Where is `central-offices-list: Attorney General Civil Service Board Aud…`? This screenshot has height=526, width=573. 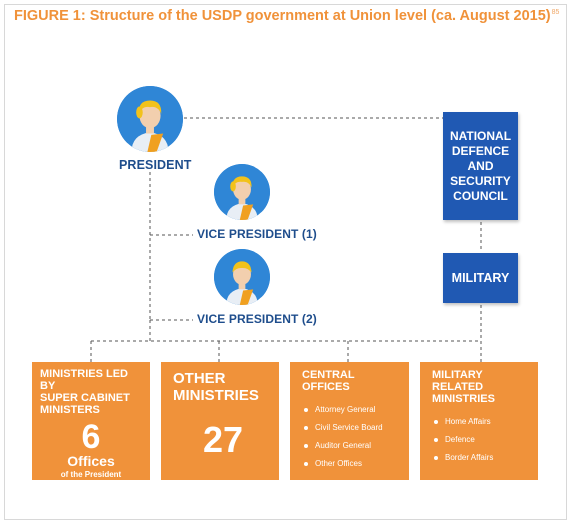 central-offices-list: Attorney General Civil Service Board Aud… is located at coordinates (349, 437).